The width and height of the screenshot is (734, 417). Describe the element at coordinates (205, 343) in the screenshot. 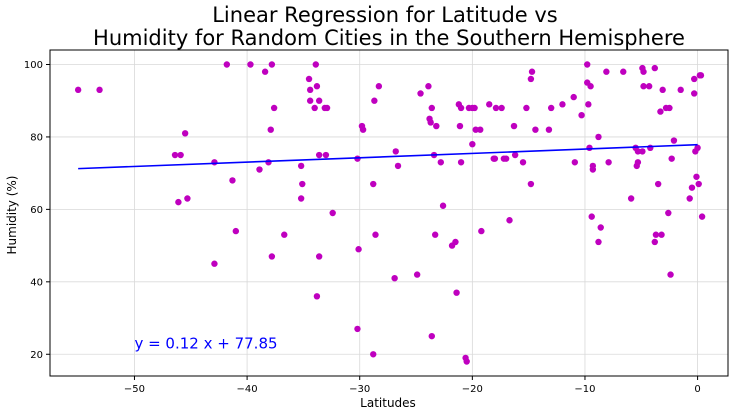

I see `regression-equation: y = 0.12 x + 77.85` at that location.